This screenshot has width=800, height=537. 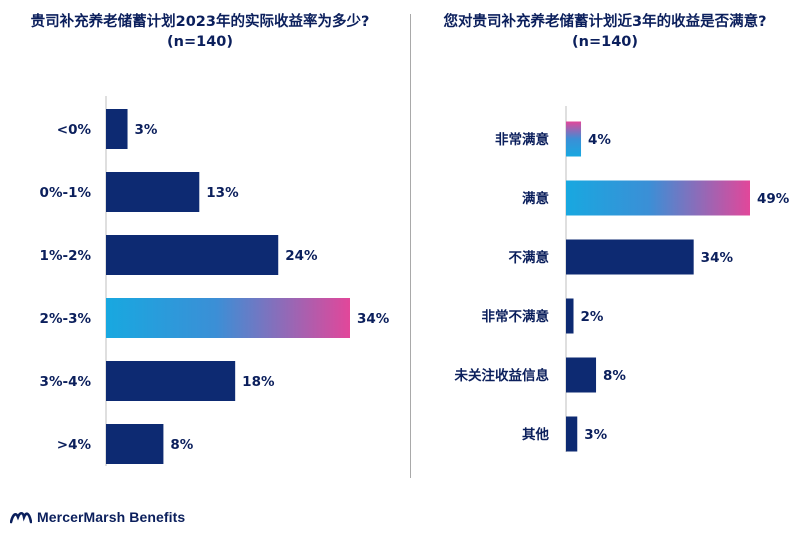 What do you see at coordinates (516, 316) in the screenshot?
I see `right-category-label: 非常不满意` at bounding box center [516, 316].